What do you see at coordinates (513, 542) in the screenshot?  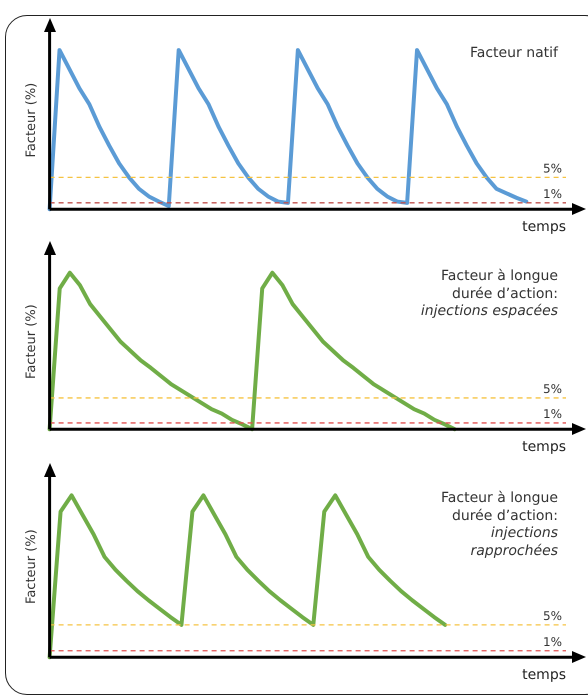 I see `annotation: injections rapprochées` at bounding box center [513, 542].